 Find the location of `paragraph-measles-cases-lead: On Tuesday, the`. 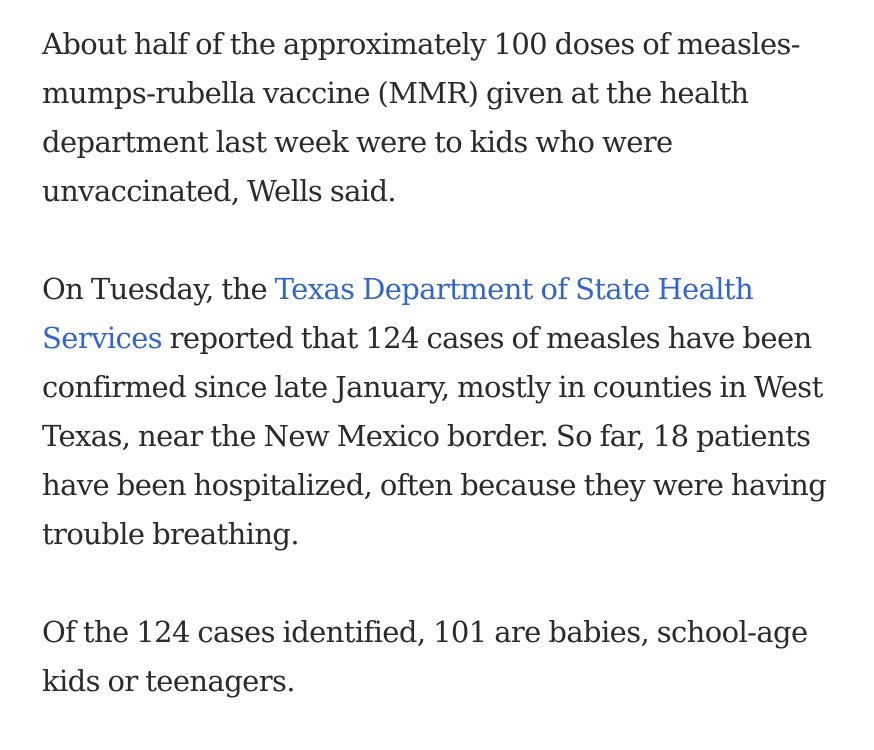

paragraph-measles-cases-lead: On Tuesday, the is located at coordinates (158, 289).